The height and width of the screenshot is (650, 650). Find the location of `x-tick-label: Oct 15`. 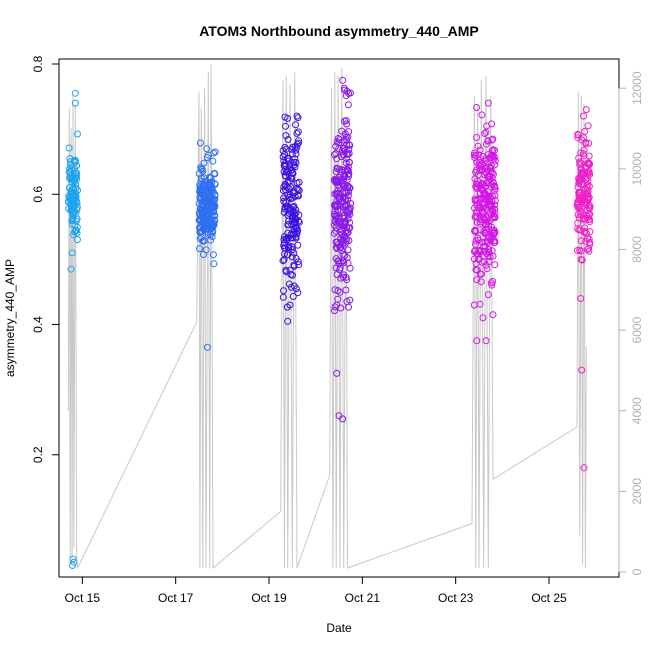

x-tick-label: Oct 15 is located at coordinates (83, 598).